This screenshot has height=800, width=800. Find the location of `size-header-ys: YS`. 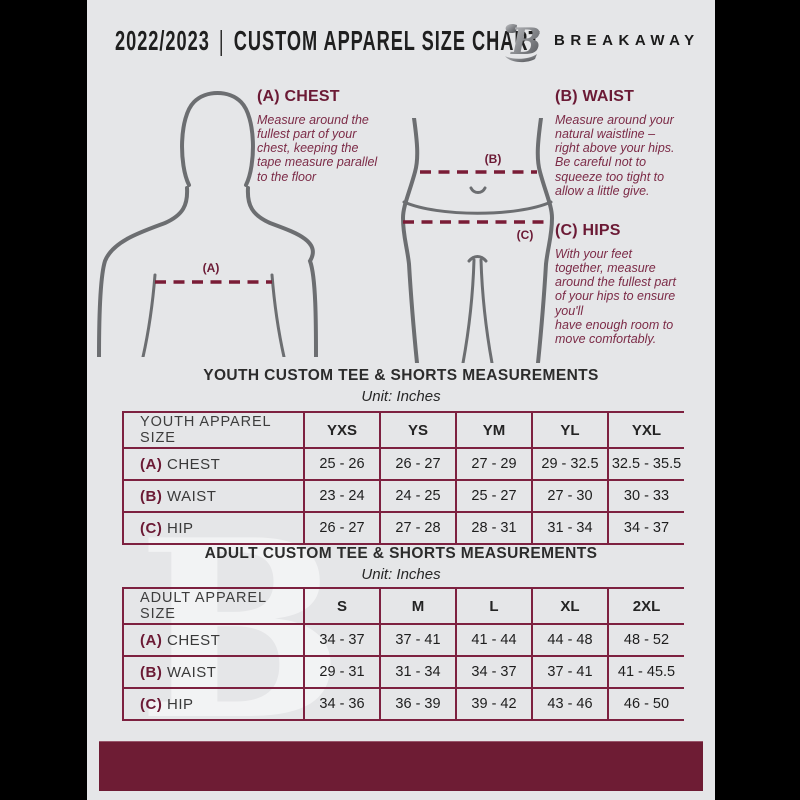

size-header-ys: YS is located at coordinates (418, 430).